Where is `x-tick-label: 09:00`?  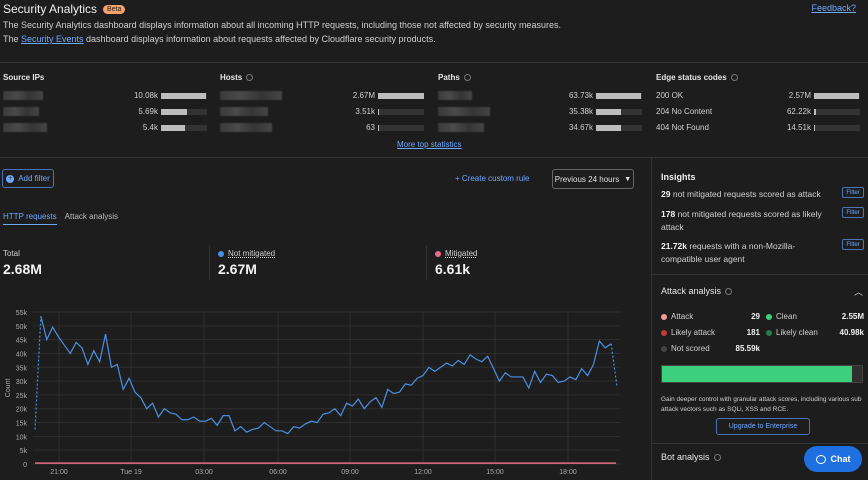
x-tick-label: 09:00 is located at coordinates (350, 472).